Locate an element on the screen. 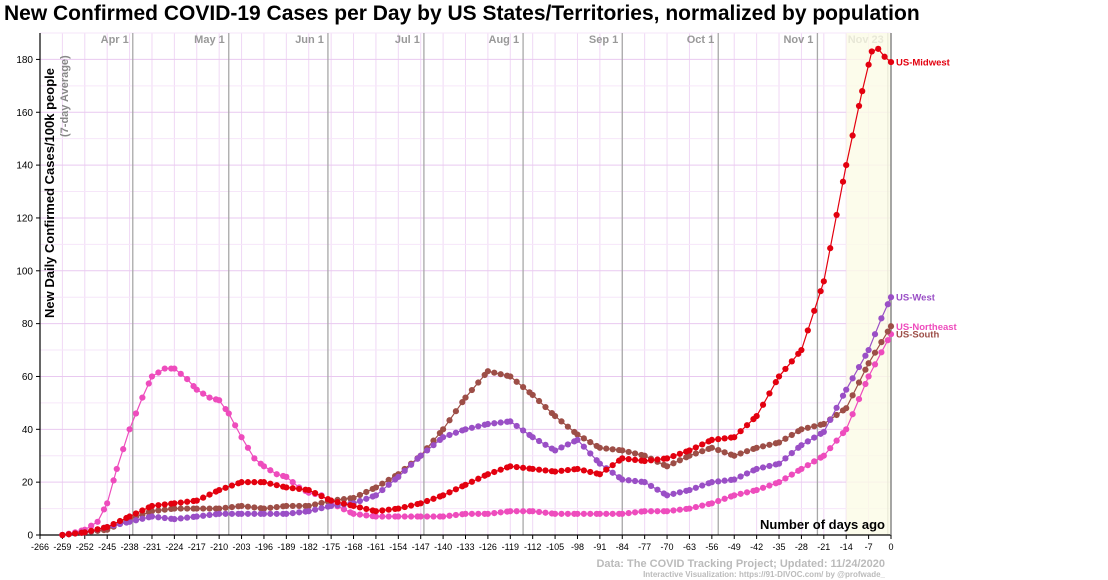 Image resolution: width=1108 pixels, height=580 pixels. x-tick-label: -126 is located at coordinates (488, 547).